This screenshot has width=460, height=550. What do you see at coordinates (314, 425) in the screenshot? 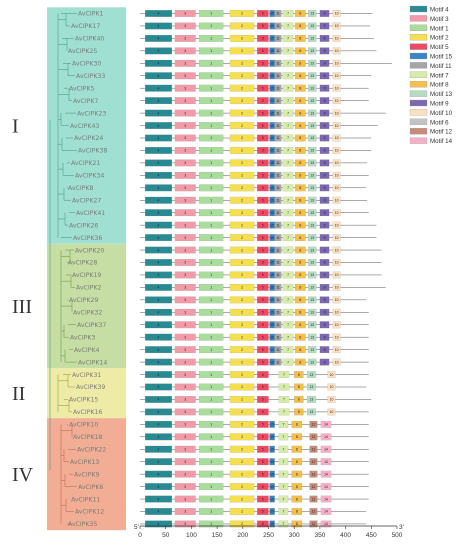
I see `motif-number: 12` at bounding box center [314, 425].